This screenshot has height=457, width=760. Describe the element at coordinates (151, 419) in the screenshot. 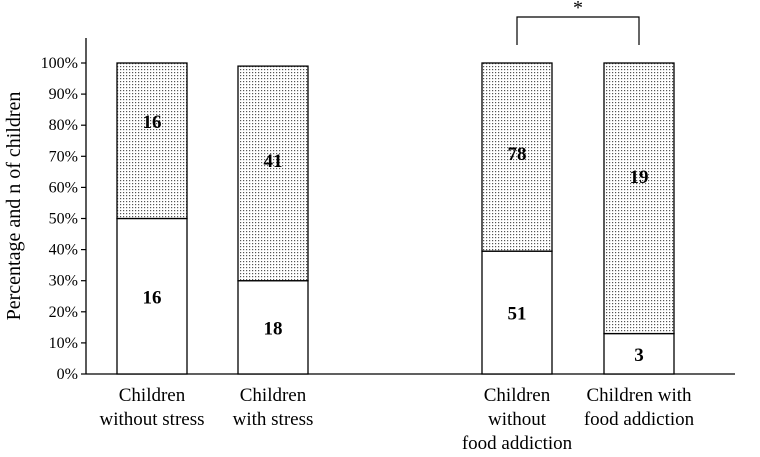

I see `x-tick-label: without stress` at that location.